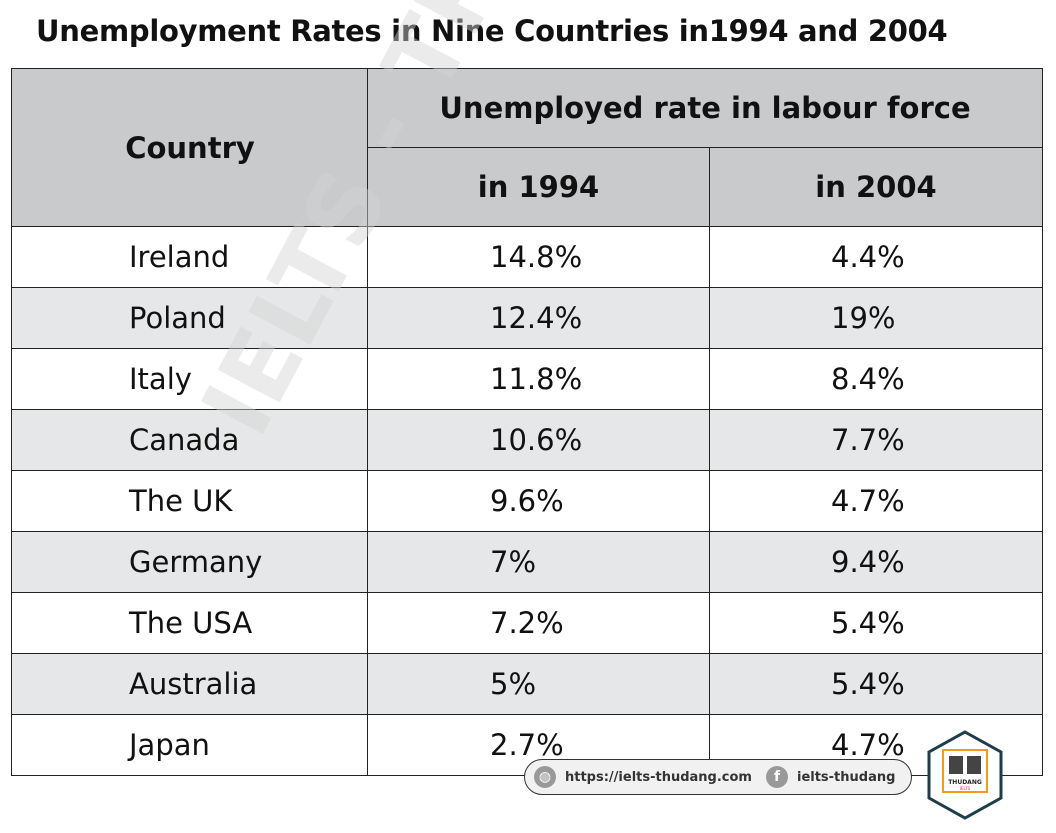 This screenshot has width=1056, height=833. I want to click on globe-icon: ◍, so click(545, 777).